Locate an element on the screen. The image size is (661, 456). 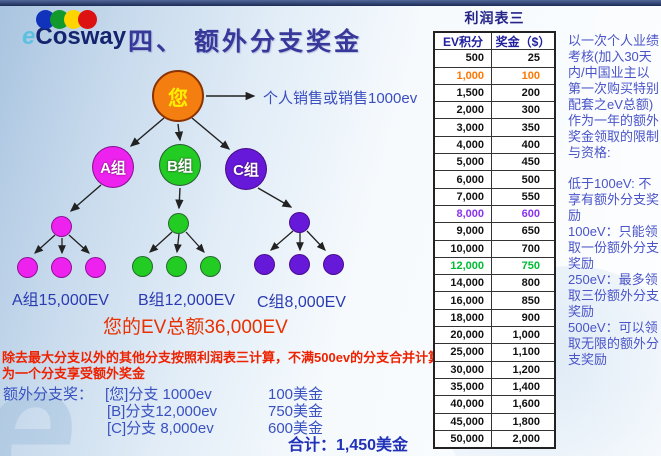
rule-paragraph: 低于100eV: 不享有额外分支奖励 is located at coordinates (614, 199).